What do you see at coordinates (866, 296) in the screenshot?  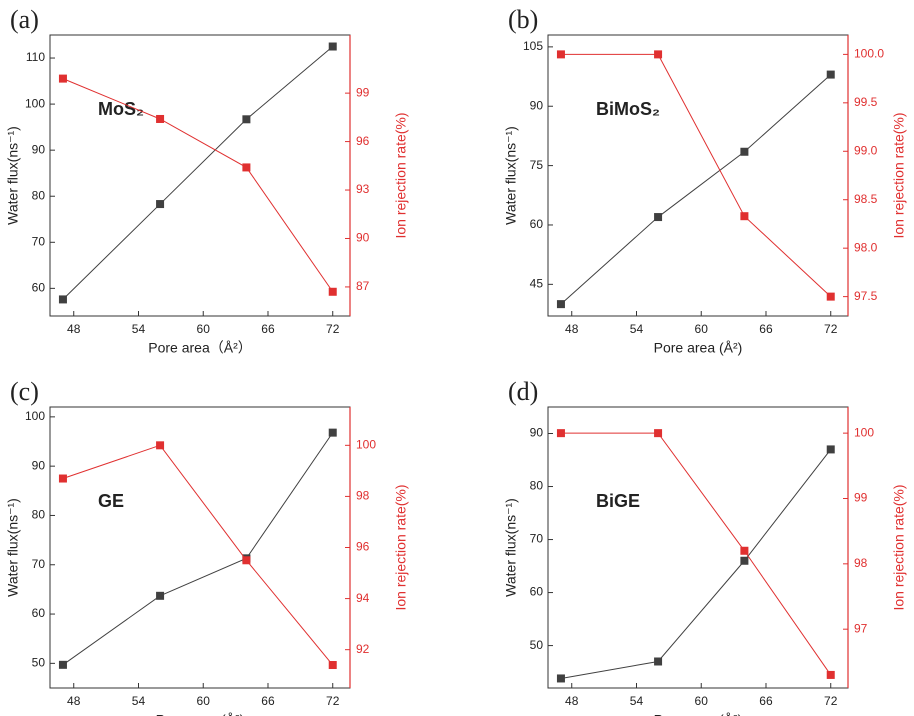 I see `y2-tick-label: 97.5` at bounding box center [866, 296].